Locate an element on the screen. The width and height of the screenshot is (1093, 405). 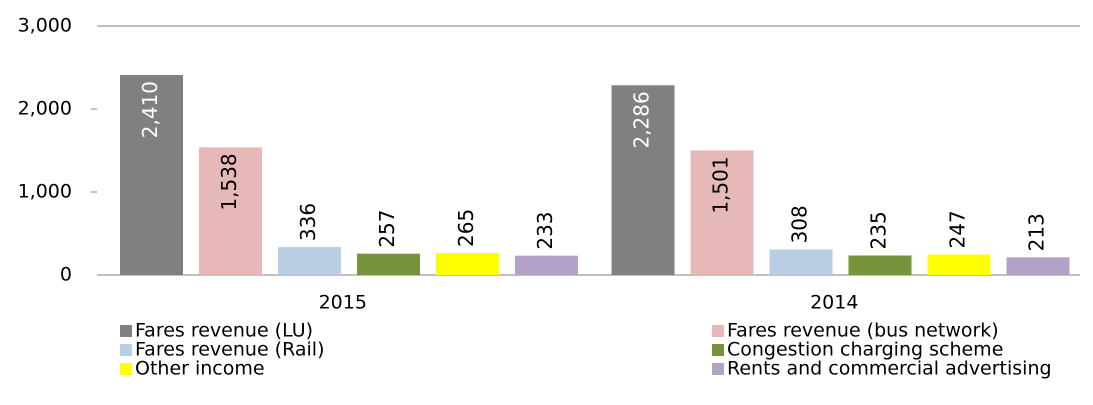
data-label: 257 is located at coordinates (387, 228).